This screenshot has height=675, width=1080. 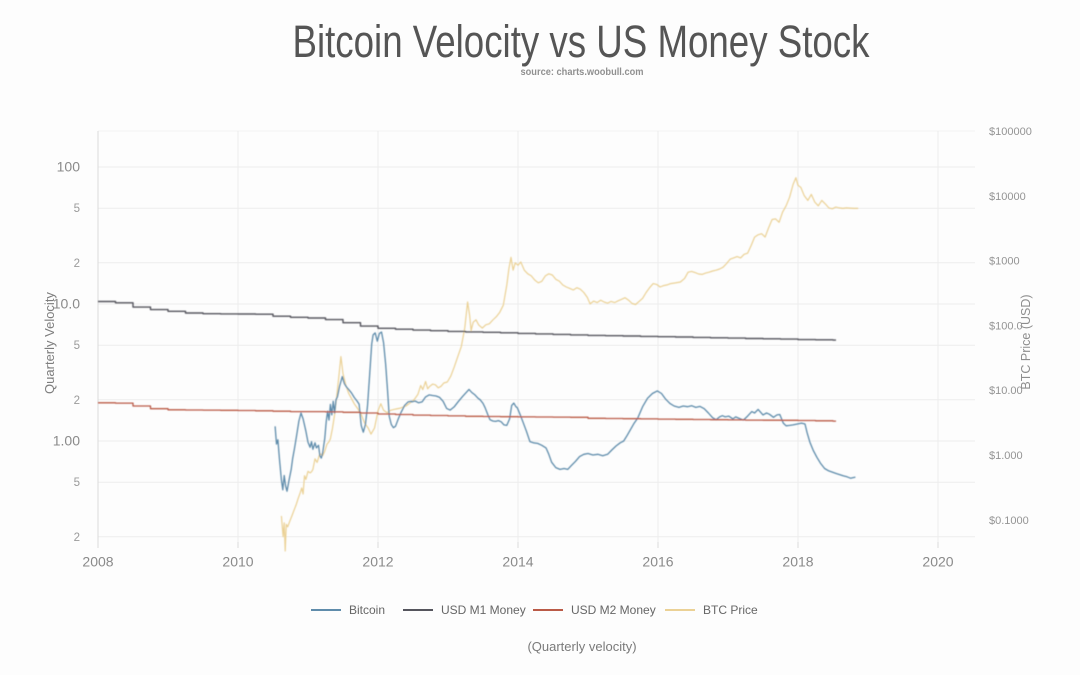 What do you see at coordinates (1007, 197) in the screenshot?
I see `svg-text: $10000` at bounding box center [1007, 197].